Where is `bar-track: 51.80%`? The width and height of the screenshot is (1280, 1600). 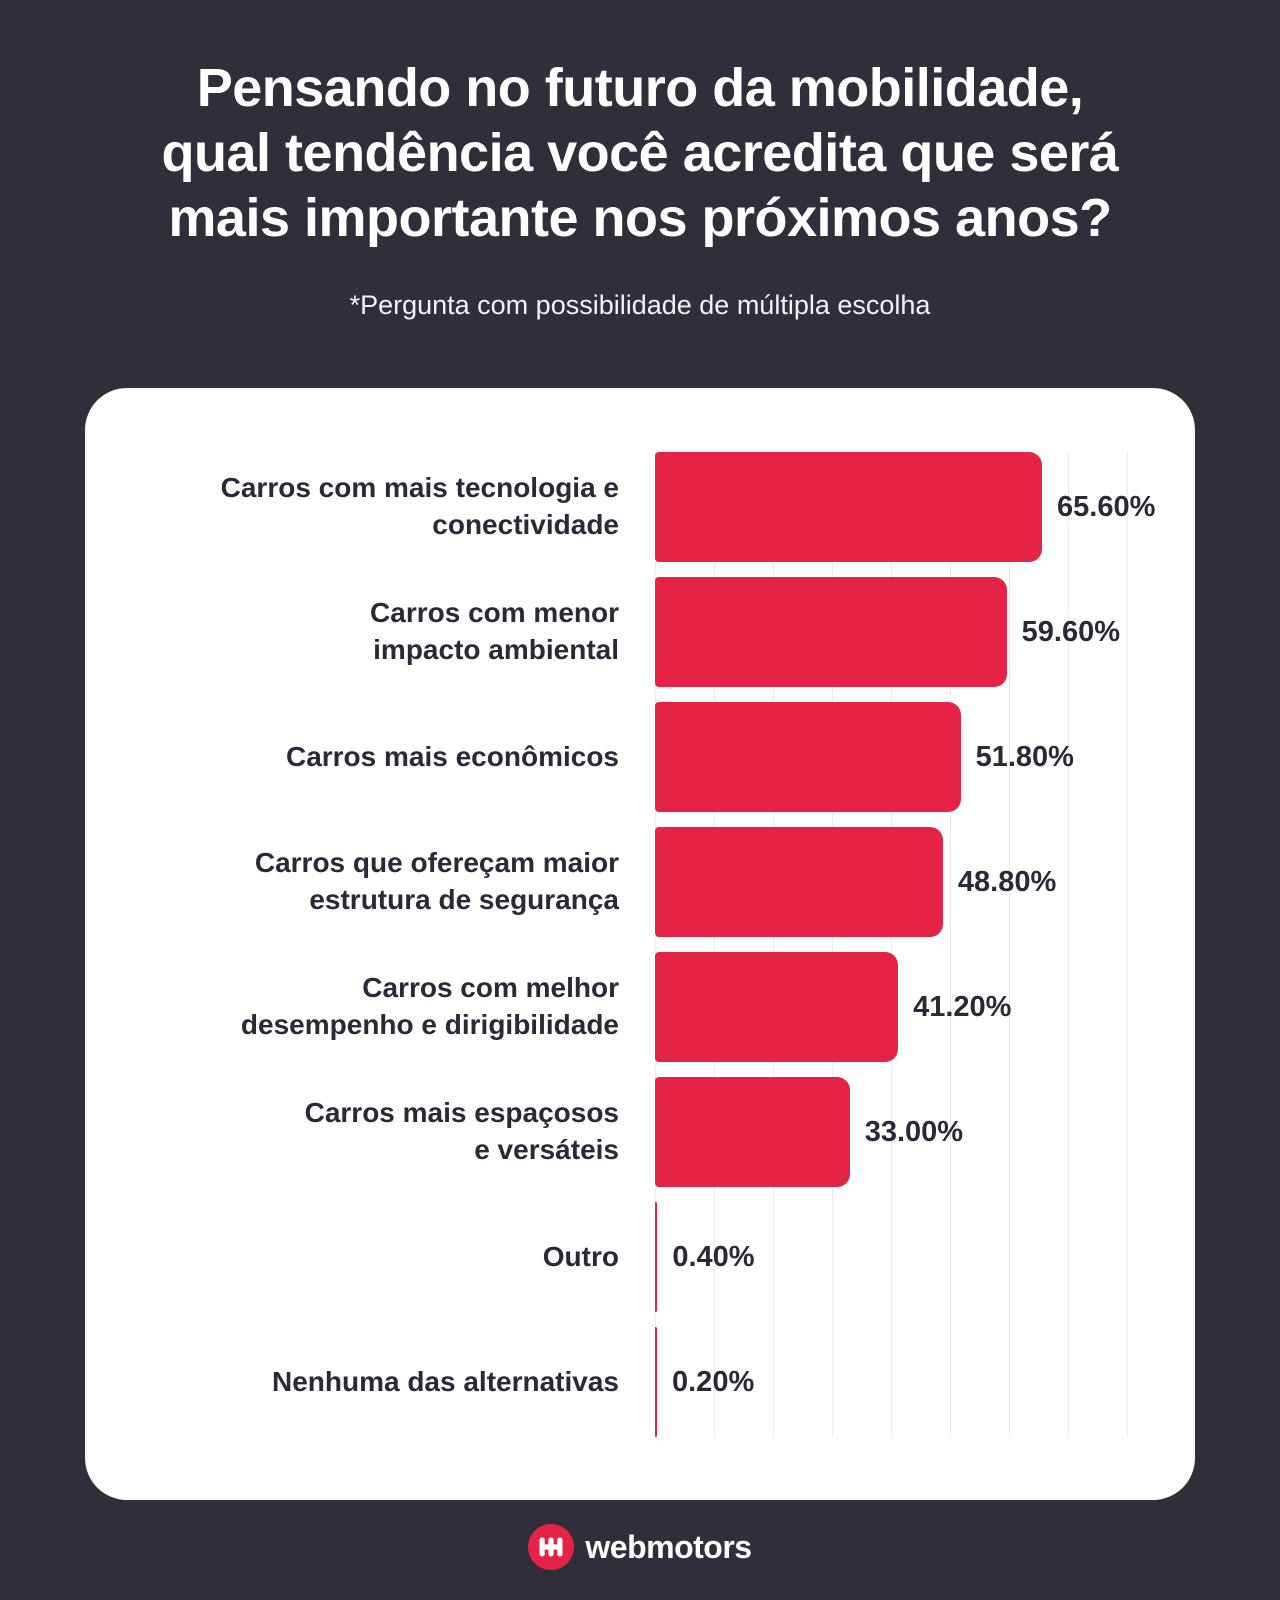
bar-track: 51.80% is located at coordinates (925, 757).